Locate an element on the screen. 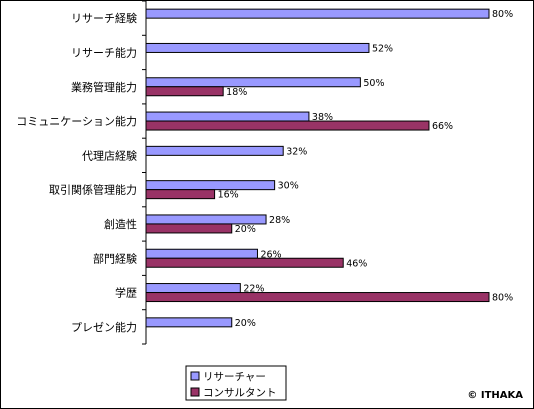 This screenshot has height=409, width=534. category-label: リサーチ能力 is located at coordinates (104, 52).